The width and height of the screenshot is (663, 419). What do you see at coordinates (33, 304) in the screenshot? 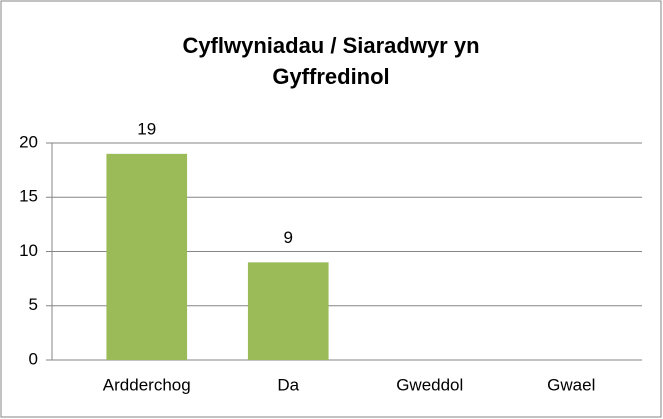
I see `y-tick-label: 5` at bounding box center [33, 304].